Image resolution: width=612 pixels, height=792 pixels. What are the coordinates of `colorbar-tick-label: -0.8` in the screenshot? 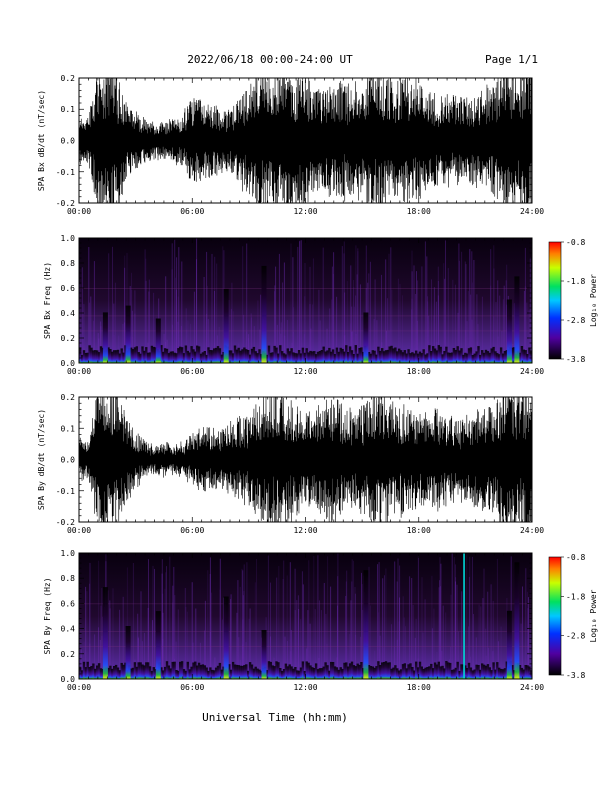 It's located at (575, 557).